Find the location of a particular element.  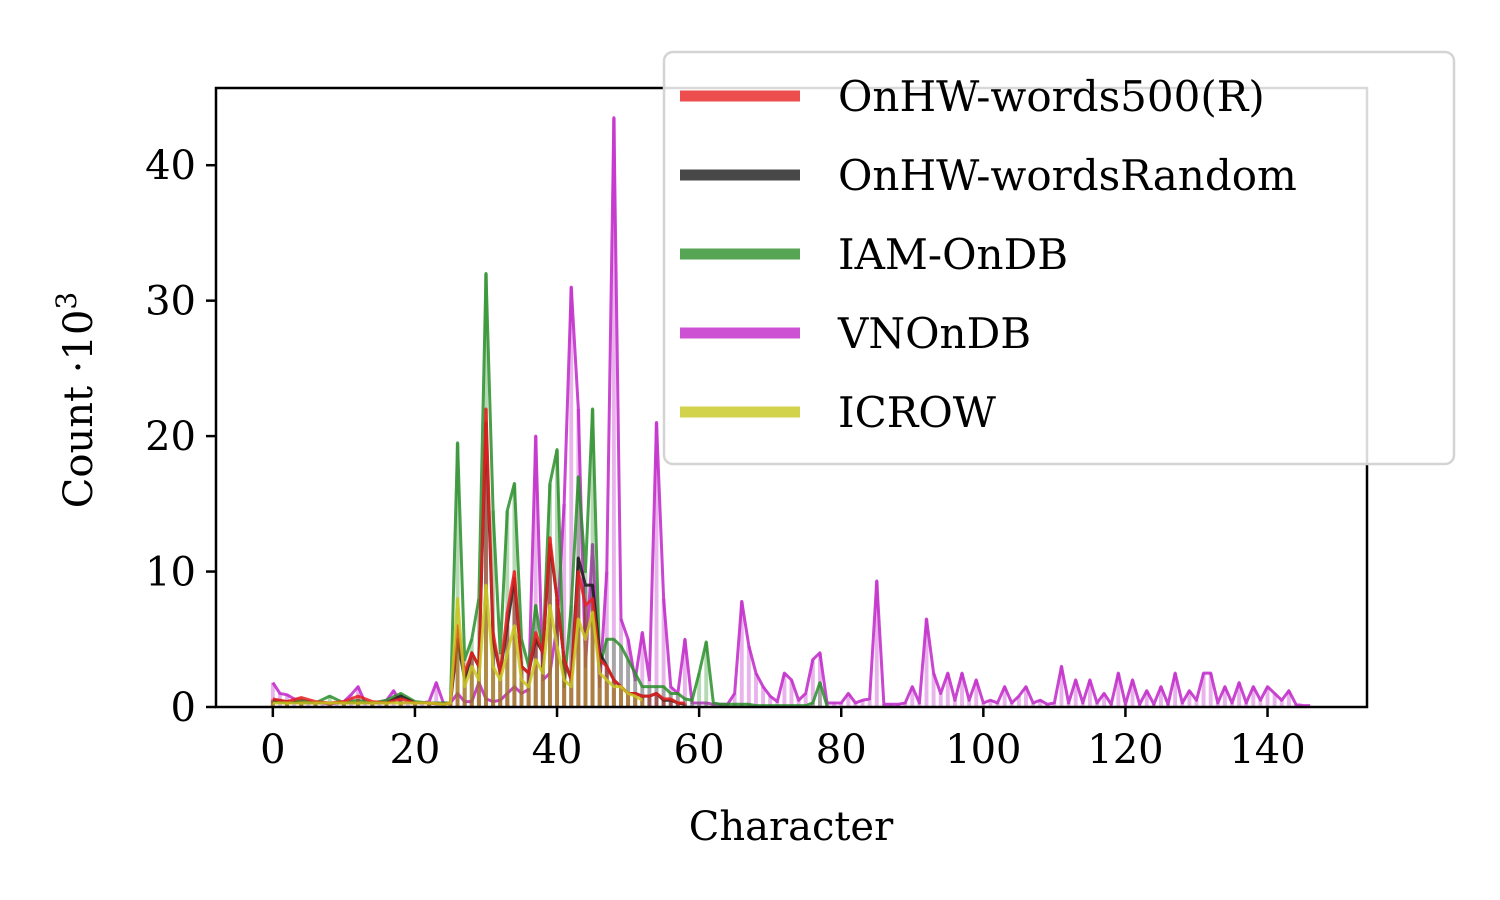

x-tick-label: 0 is located at coordinates (272, 750).